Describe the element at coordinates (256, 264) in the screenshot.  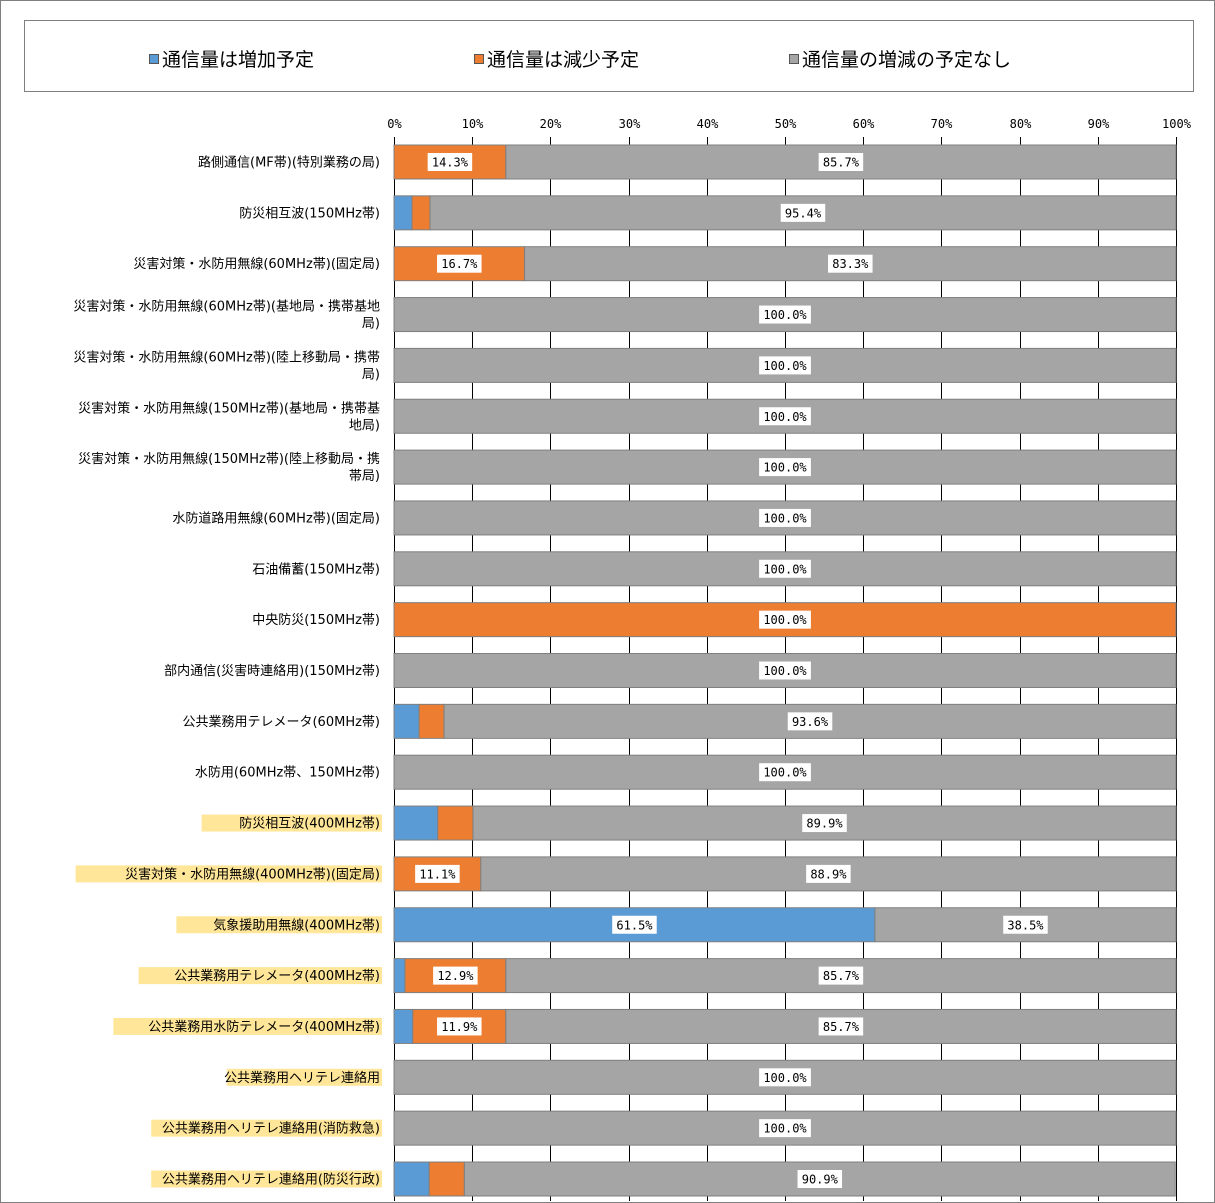
I see `category-label: 災害対策・水防用無線(60MHz帯)(固定局)` at that location.